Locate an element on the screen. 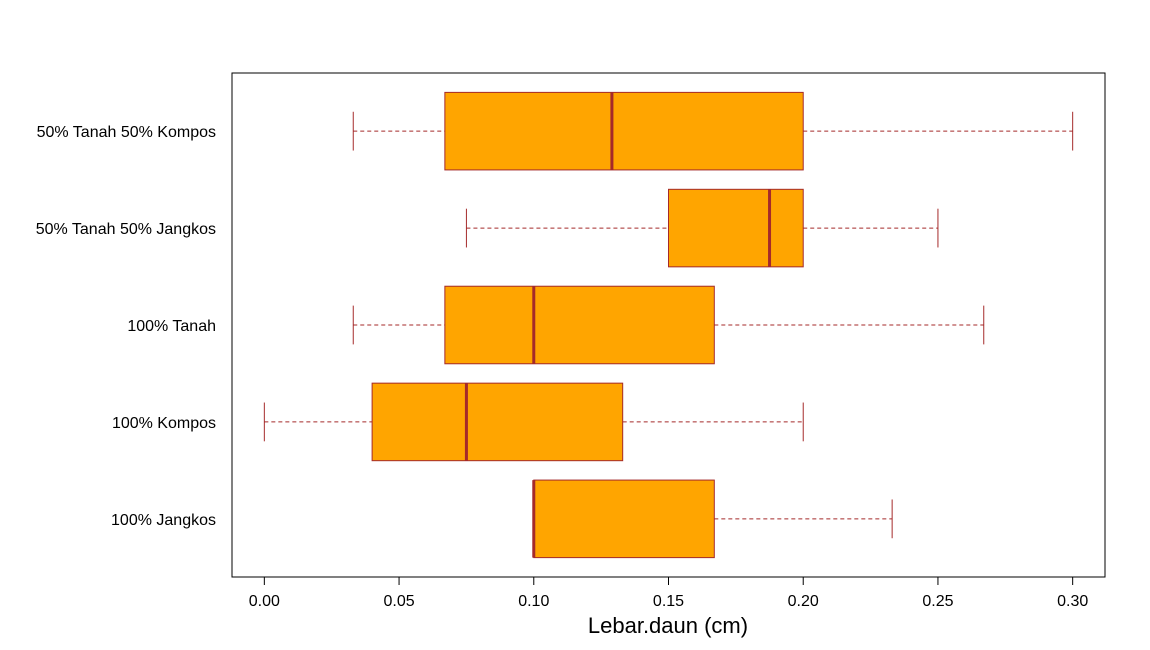 This screenshot has width=1150, height=650. x-axis-title: Lebar.daun (cm) is located at coordinates (668, 625).